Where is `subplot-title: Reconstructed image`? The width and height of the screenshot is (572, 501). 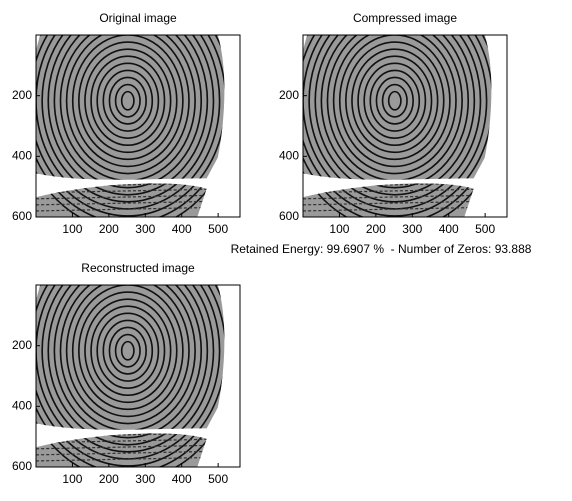
subplot-title: Reconstructed image is located at coordinates (138, 268).